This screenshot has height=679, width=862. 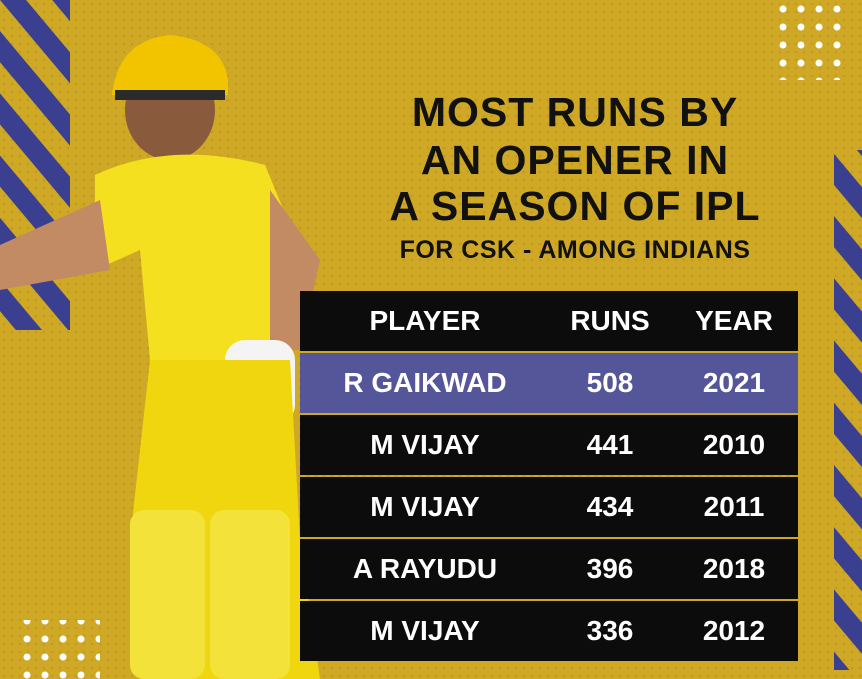 I want to click on header-cell: RUNS, so click(x=610, y=321).